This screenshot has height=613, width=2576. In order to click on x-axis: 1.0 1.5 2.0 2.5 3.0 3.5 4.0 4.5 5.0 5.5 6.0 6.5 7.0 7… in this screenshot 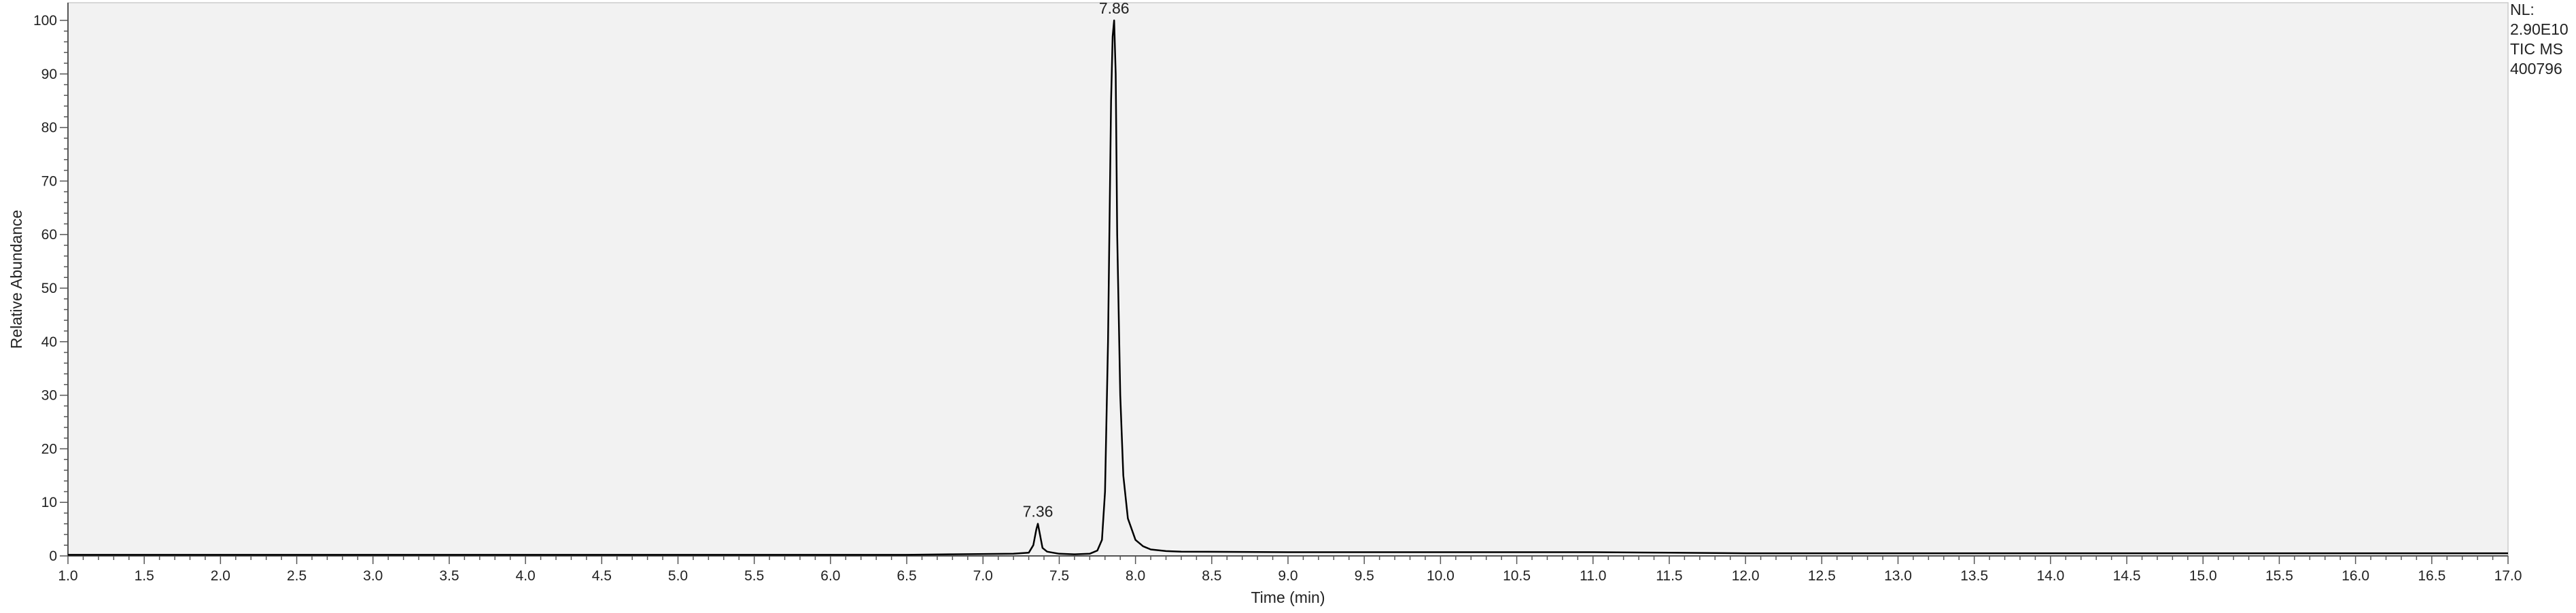, I will do `click(1290, 569)`.